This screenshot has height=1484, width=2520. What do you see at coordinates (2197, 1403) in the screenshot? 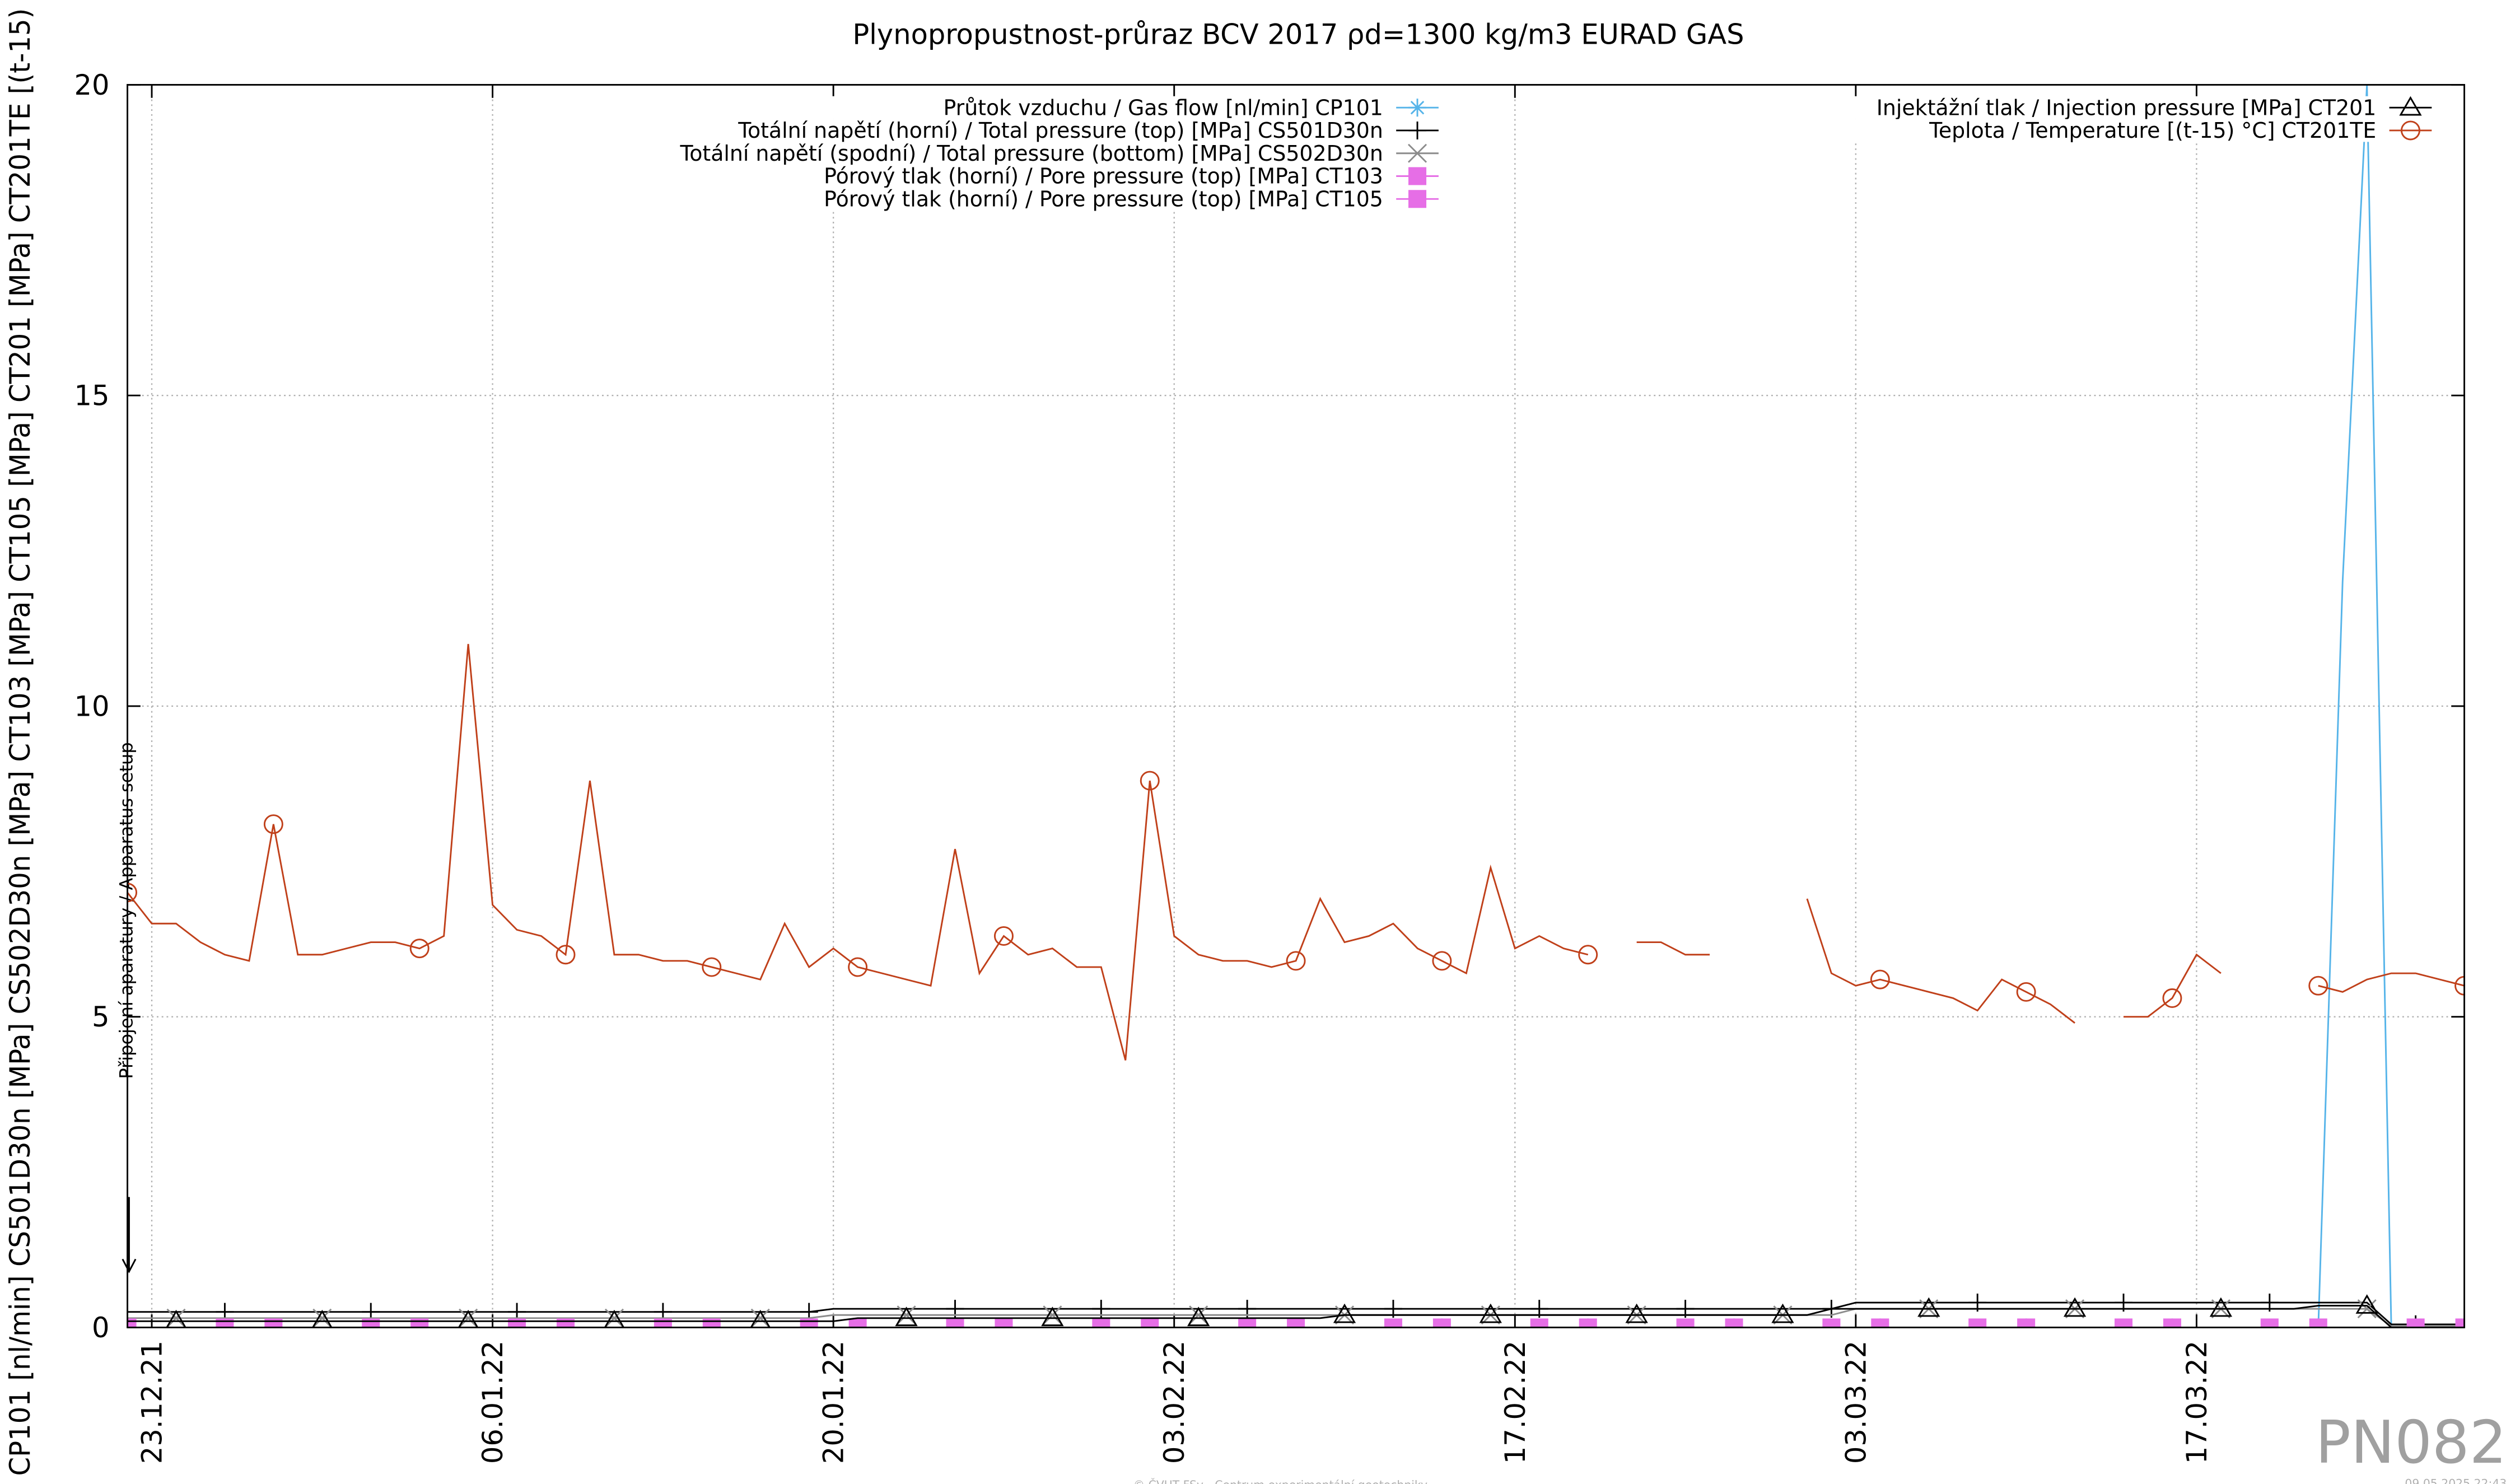
I see `x-tick-label: 17.03.22` at bounding box center [2197, 1403].